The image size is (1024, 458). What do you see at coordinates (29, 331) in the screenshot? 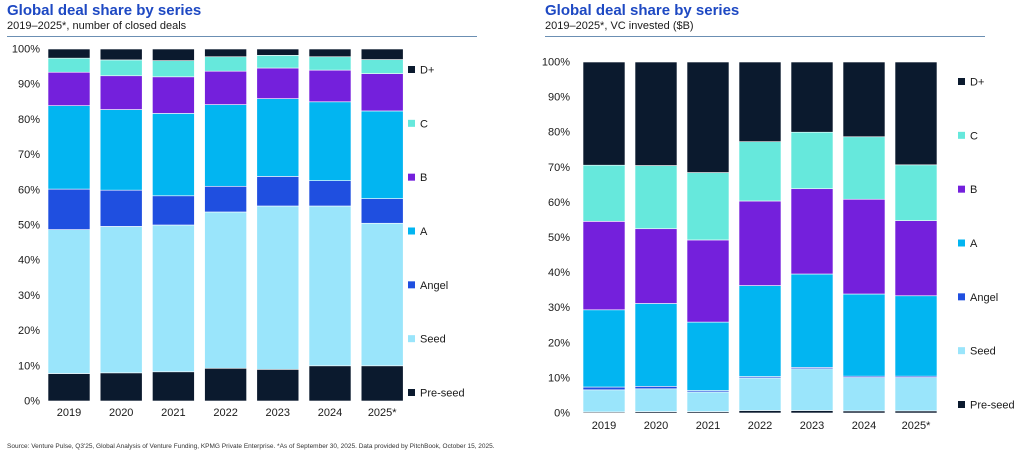
I see `y-tick-label: 20%` at bounding box center [29, 331].